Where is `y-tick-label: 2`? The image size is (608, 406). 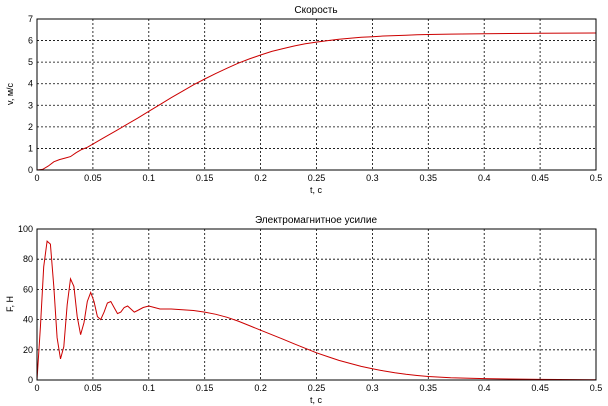 y-tick-label: 2 is located at coordinates (30, 127).